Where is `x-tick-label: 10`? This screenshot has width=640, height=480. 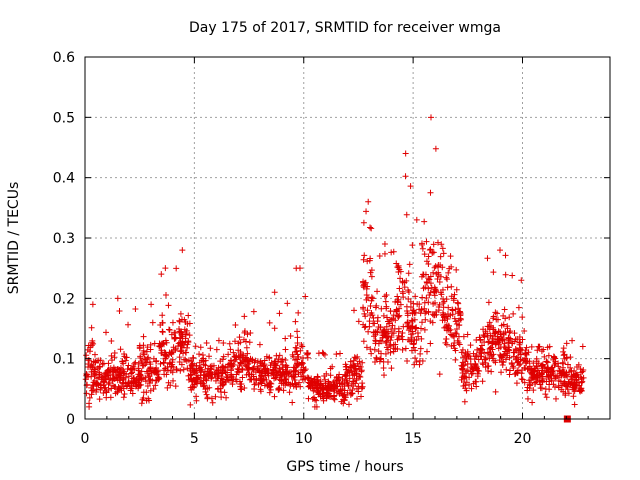
x-tick-label: 10 is located at coordinates (304, 439).